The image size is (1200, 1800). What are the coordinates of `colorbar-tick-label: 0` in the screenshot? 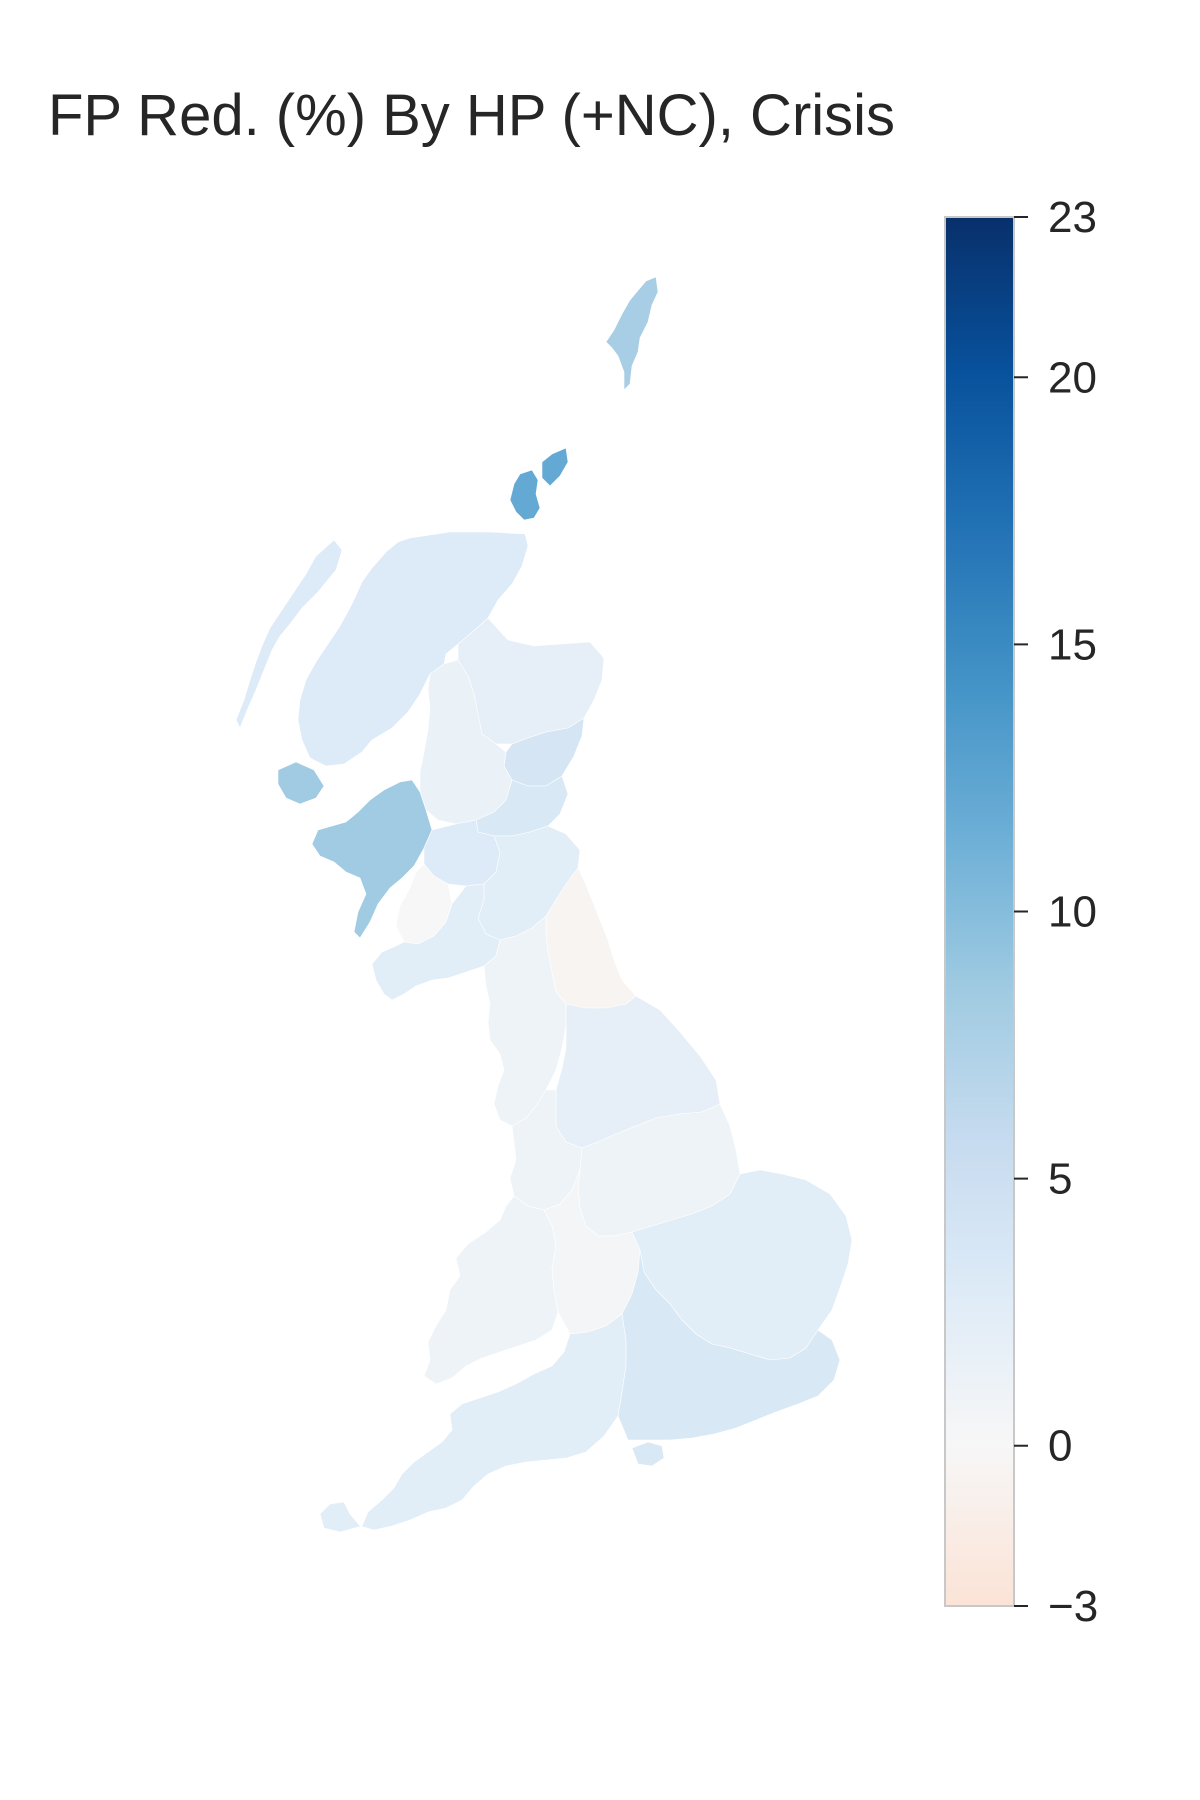 It's located at (1060, 1446).